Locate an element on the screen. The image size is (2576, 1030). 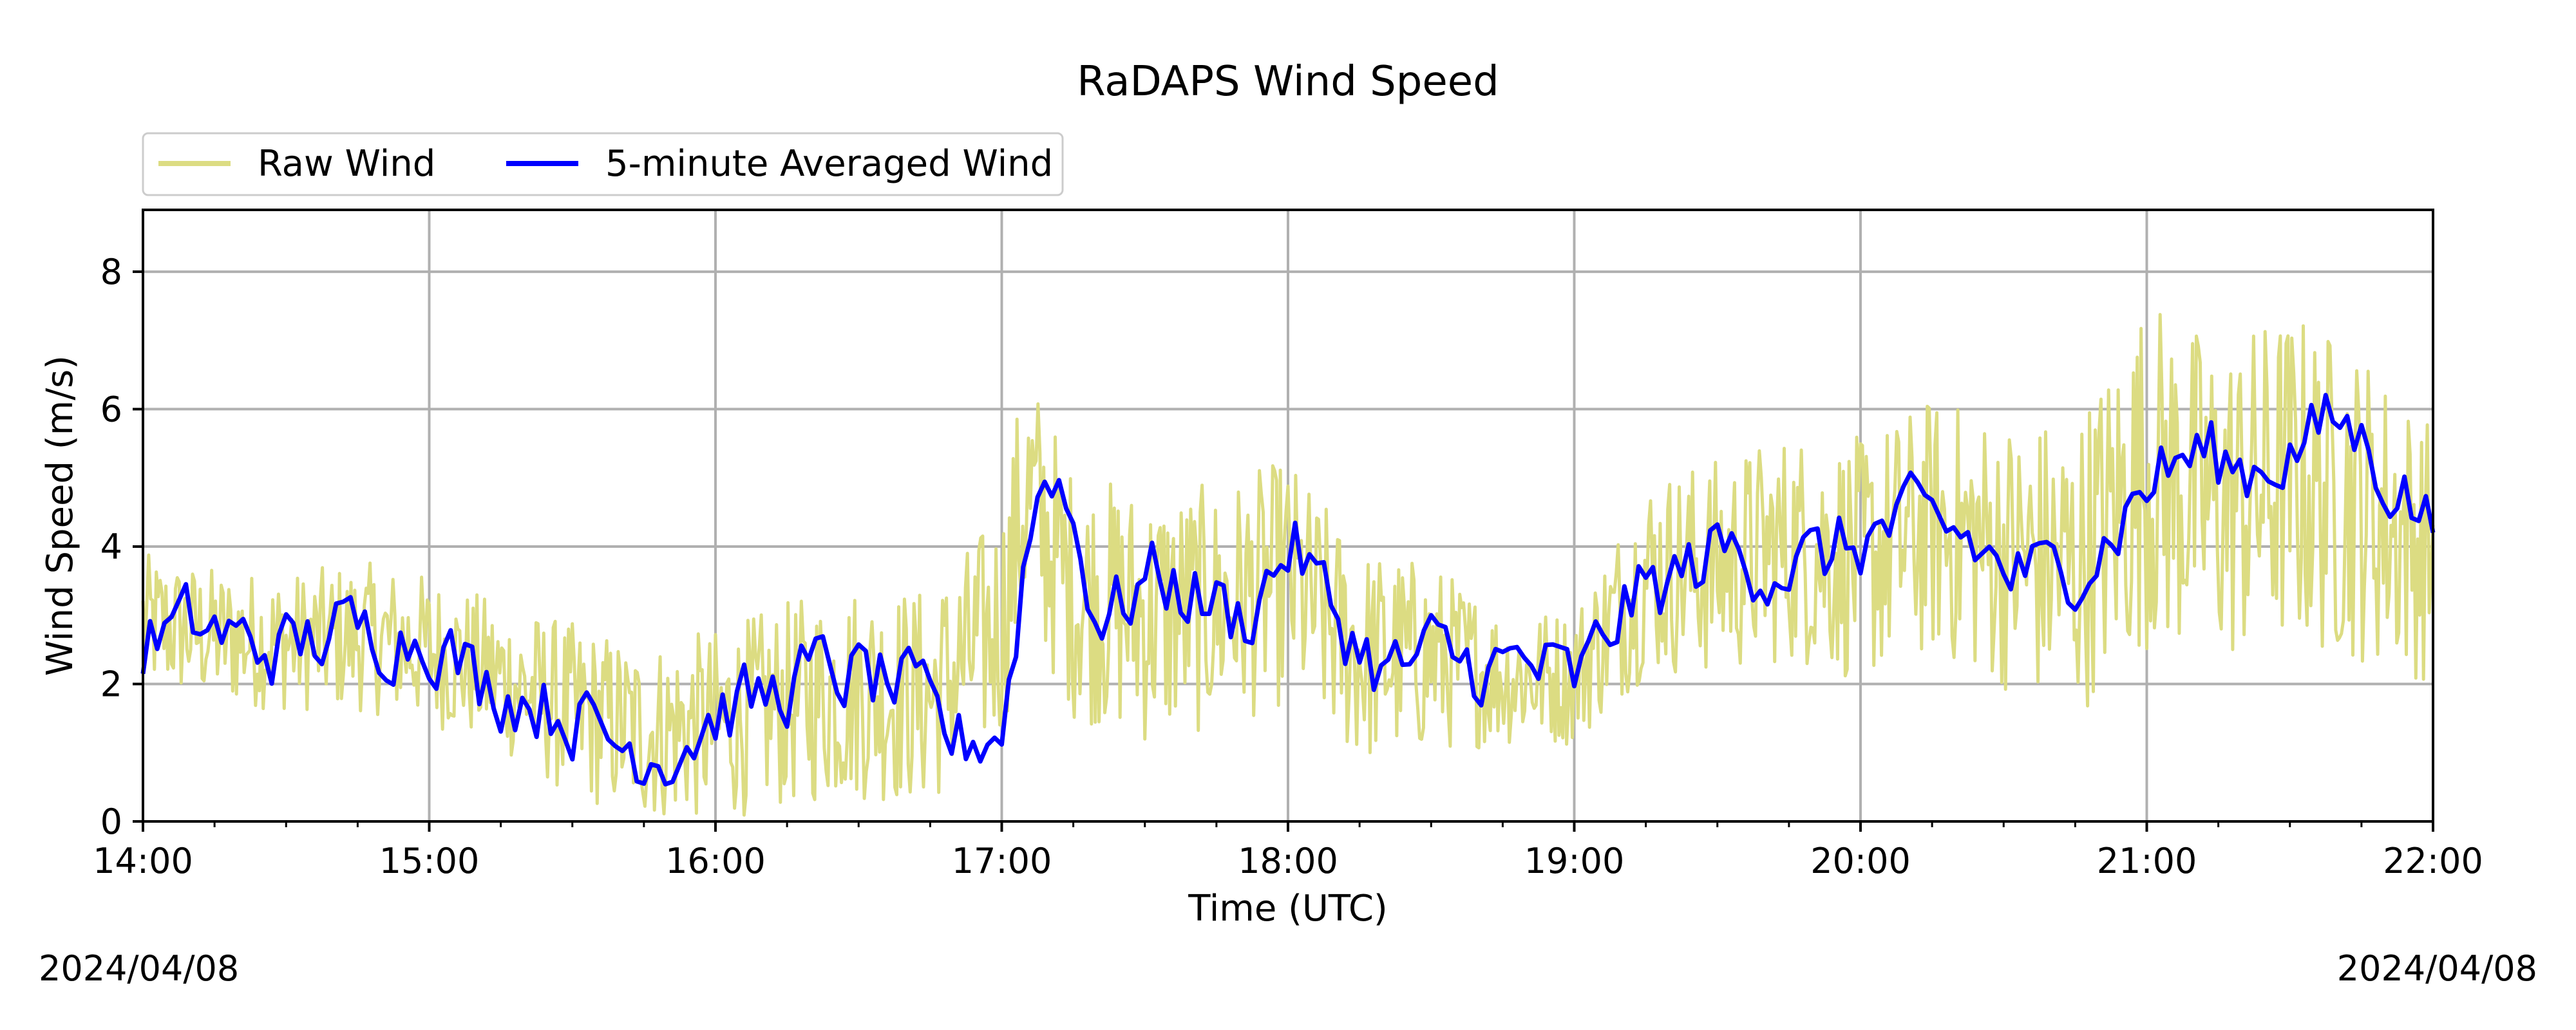
y-tick-label: 4 is located at coordinates (111, 547).